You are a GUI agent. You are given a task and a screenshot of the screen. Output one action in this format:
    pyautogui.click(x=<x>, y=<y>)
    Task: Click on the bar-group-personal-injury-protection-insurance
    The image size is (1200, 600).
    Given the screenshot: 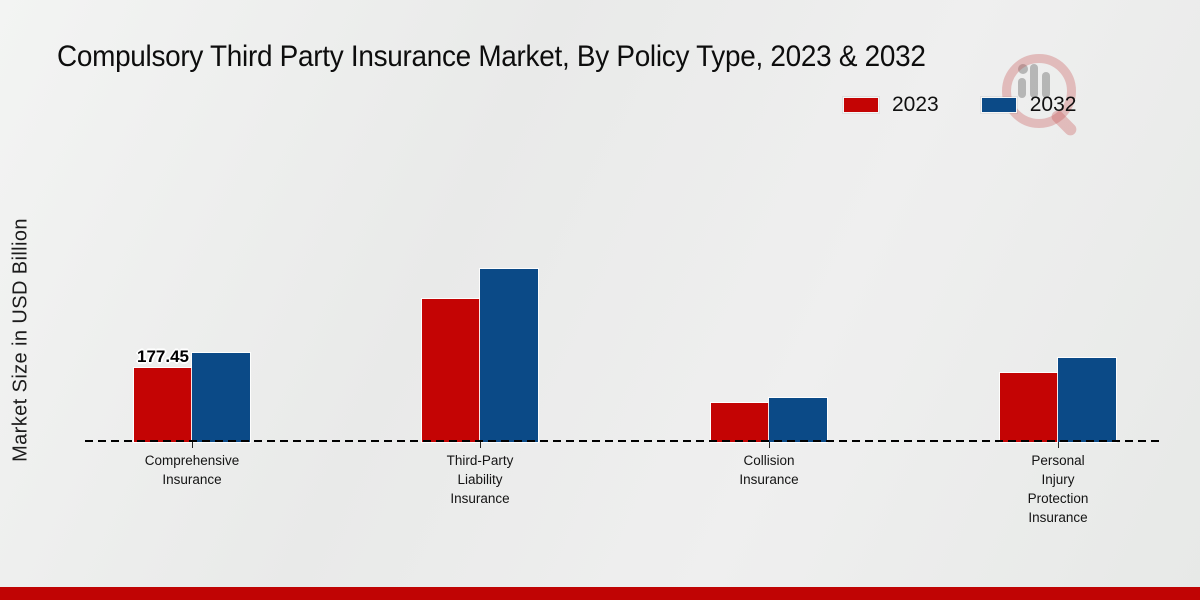 What is the action you would take?
    pyautogui.click(x=1058, y=400)
    